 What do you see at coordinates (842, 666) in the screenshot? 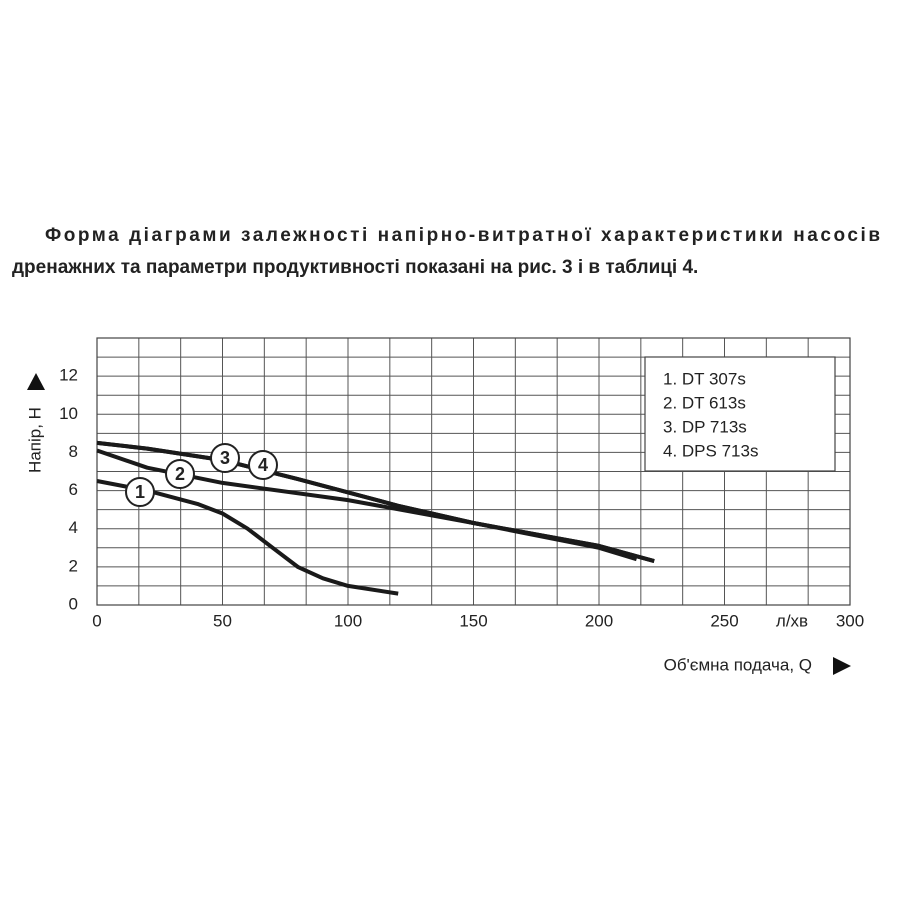
I see `x-arrow` at bounding box center [842, 666].